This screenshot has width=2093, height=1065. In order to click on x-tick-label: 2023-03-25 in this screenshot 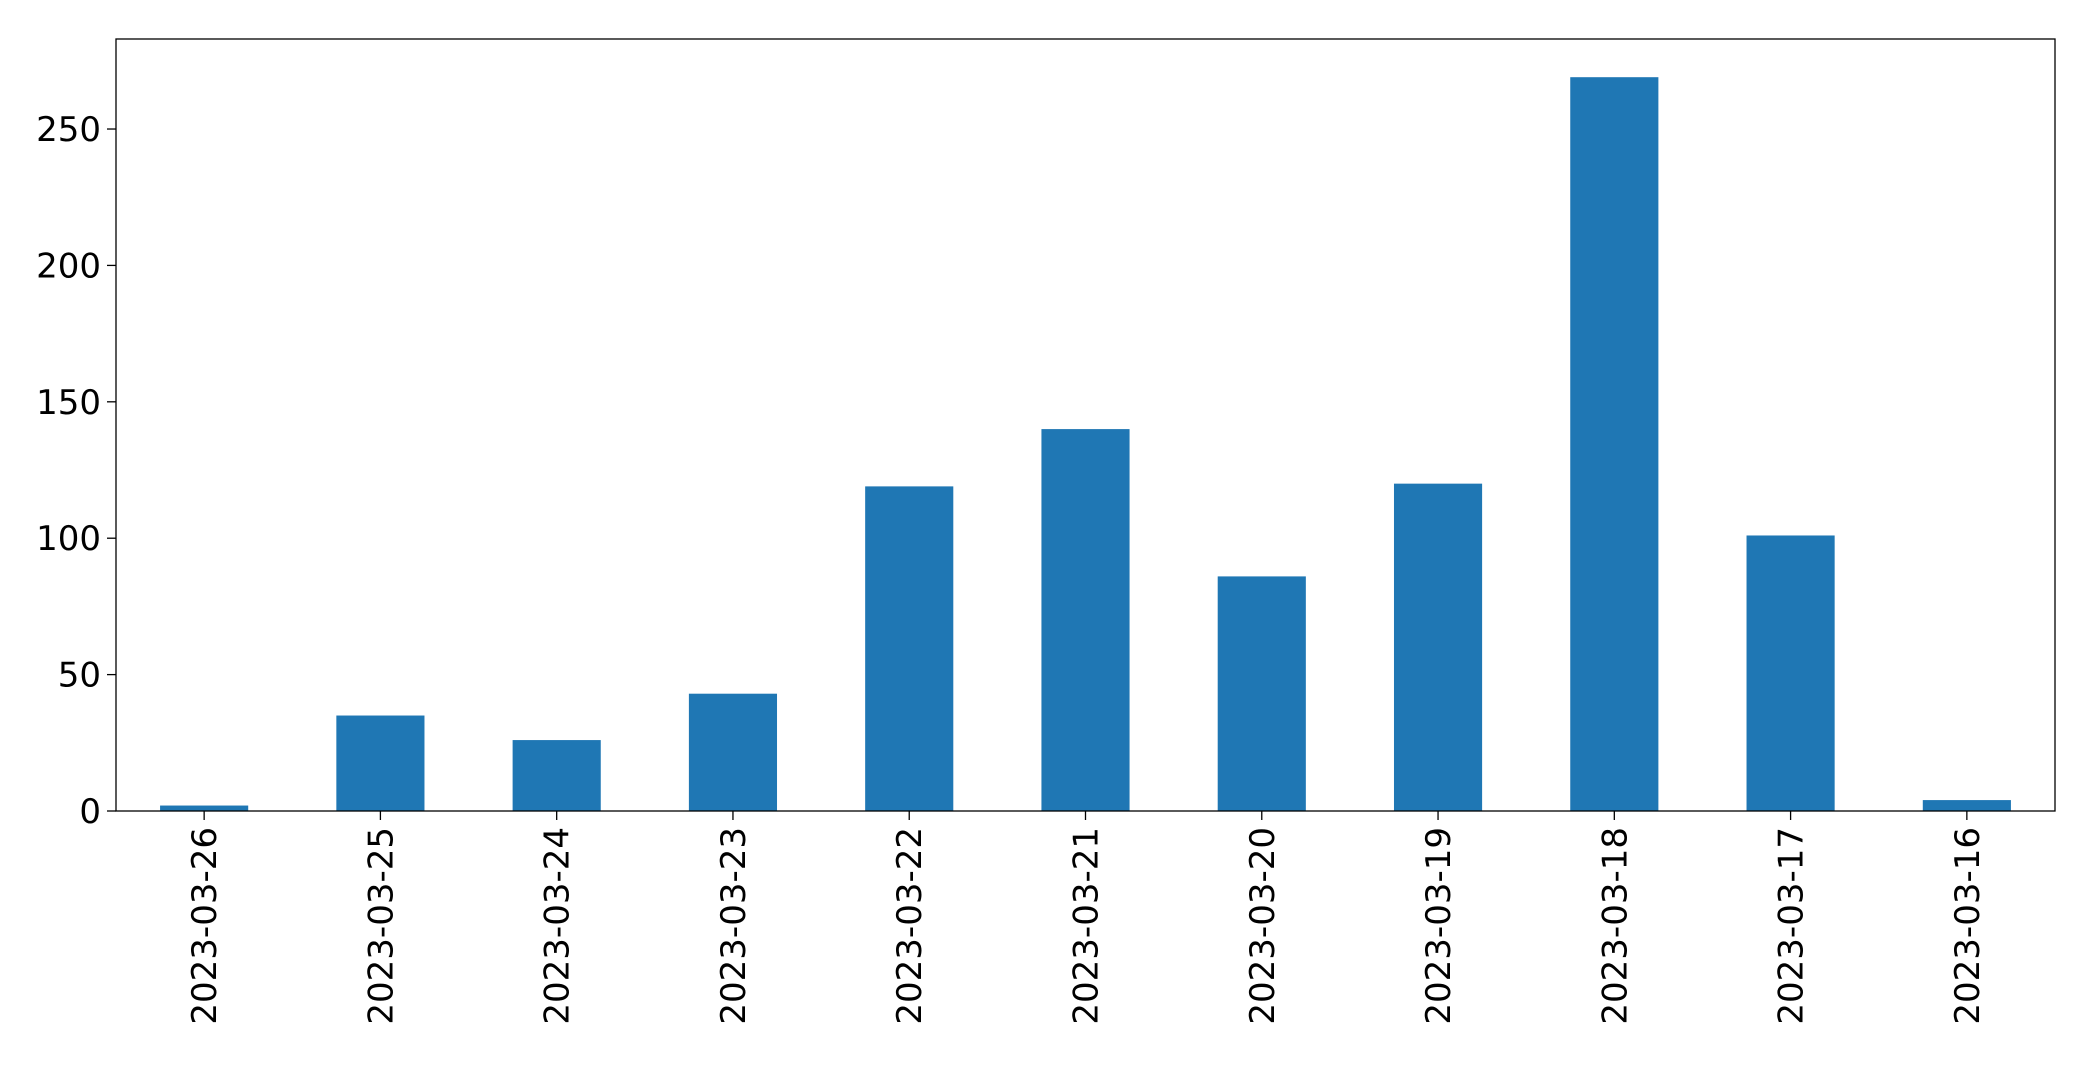, I will do `click(381, 926)`.